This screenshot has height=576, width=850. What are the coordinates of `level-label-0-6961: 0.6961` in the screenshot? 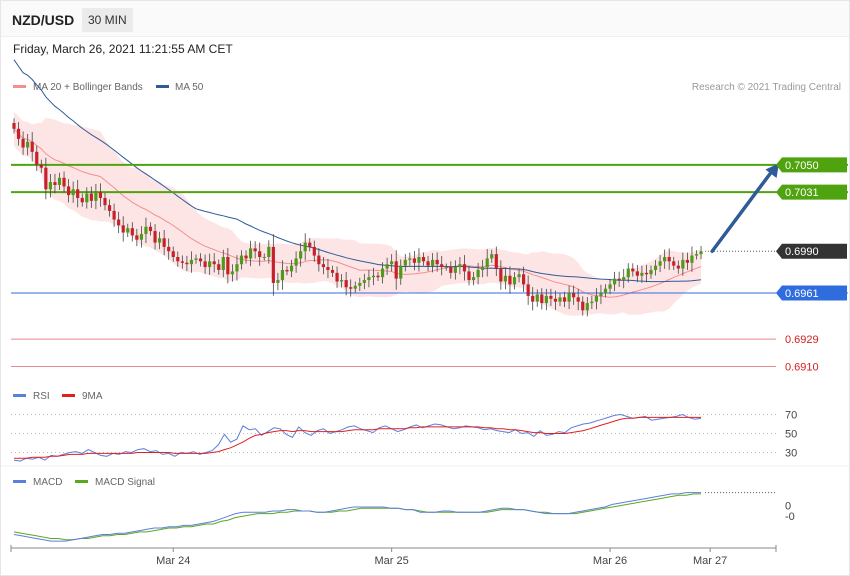 It's located at (802, 294).